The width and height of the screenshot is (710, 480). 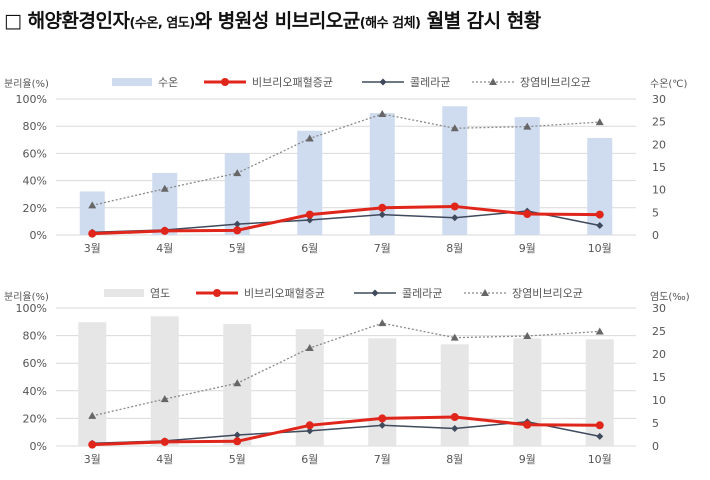 What do you see at coordinates (31, 308) in the screenshot?
I see `y-tick-label: 100%` at bounding box center [31, 308].